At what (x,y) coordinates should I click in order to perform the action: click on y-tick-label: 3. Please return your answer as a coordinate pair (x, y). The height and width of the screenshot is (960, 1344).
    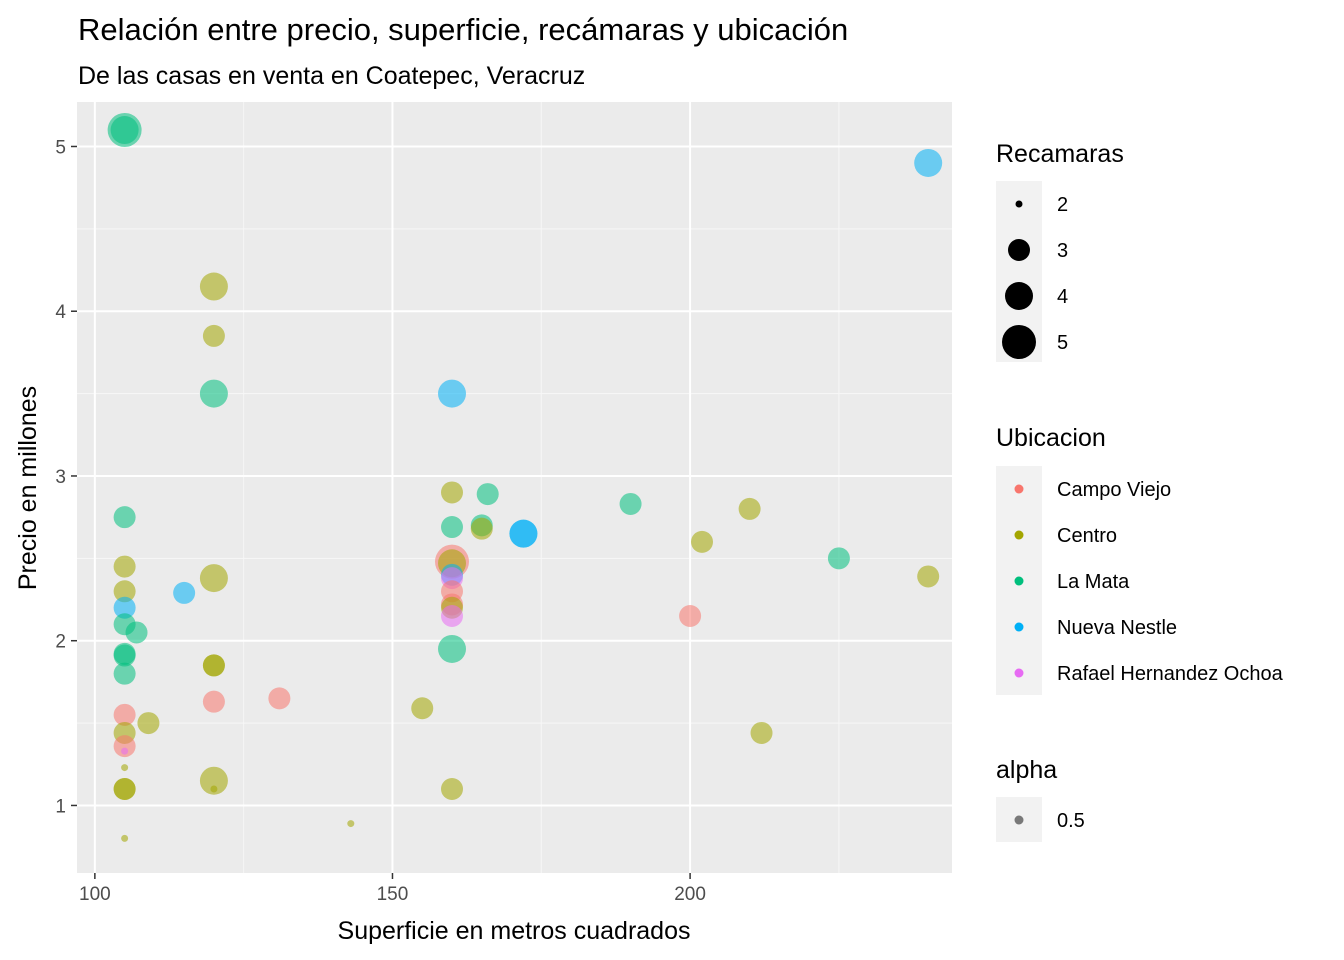
    Looking at the image, I should click on (60, 477).